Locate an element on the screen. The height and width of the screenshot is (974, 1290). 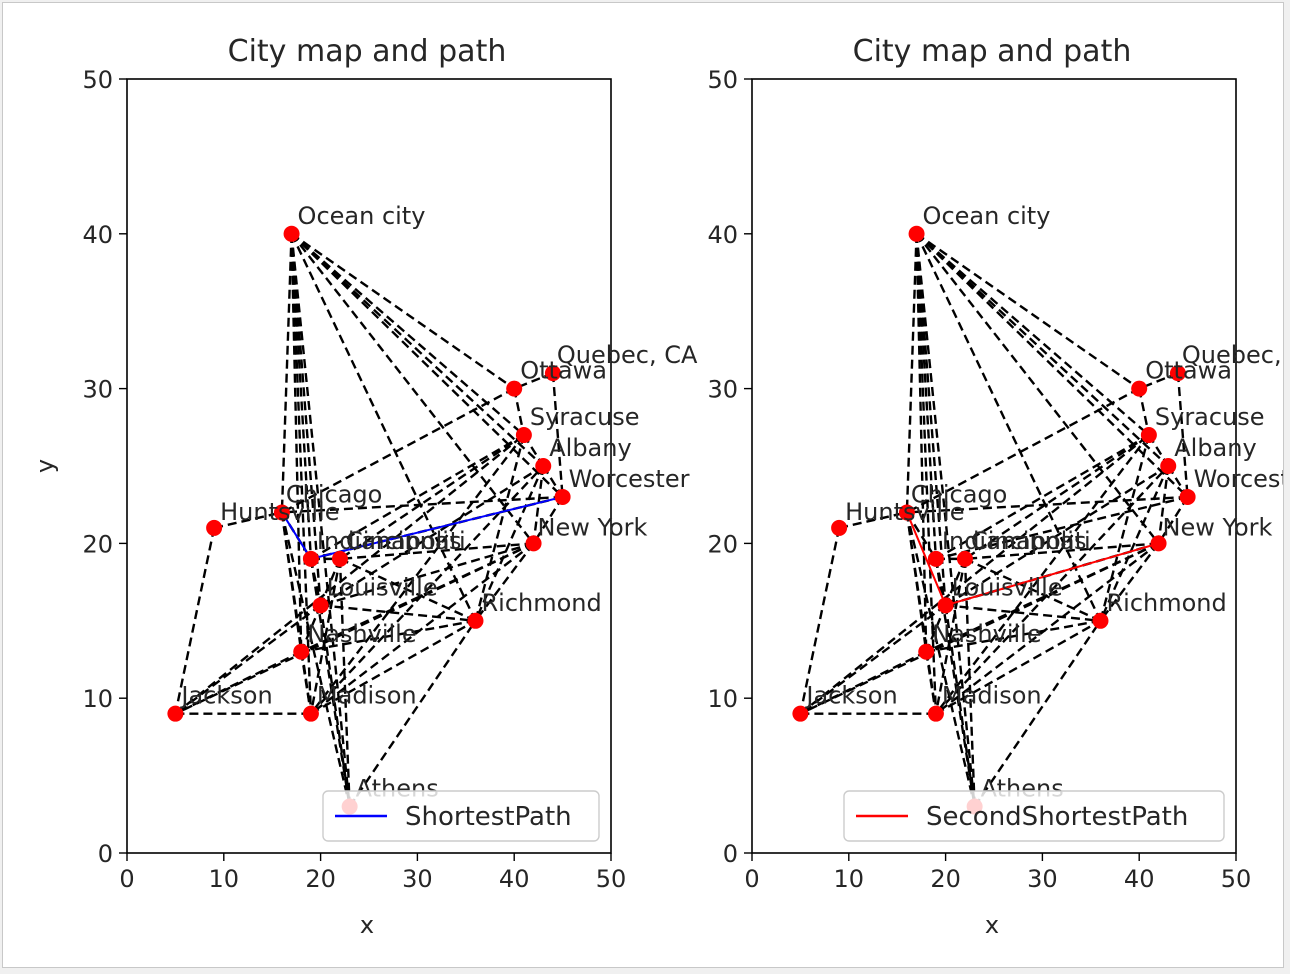
city-label-worcester: Worcester is located at coordinates (629, 479).